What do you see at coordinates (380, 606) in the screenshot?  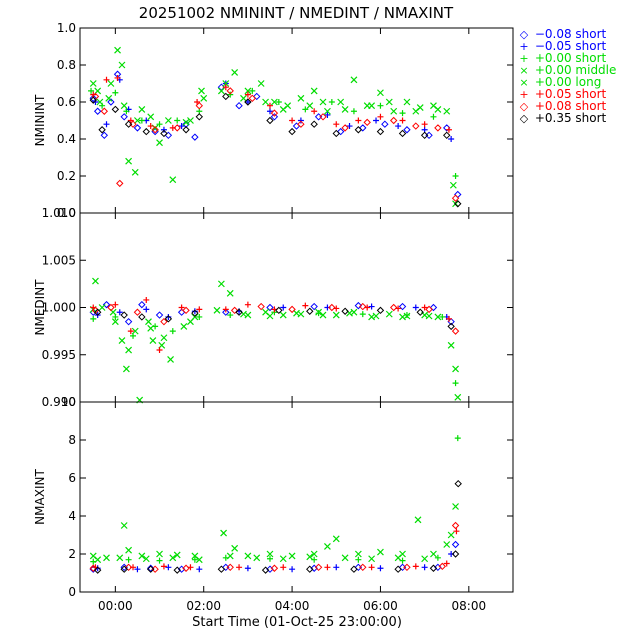 I see `x-tick-label: 06:00` at bounding box center [380, 606].